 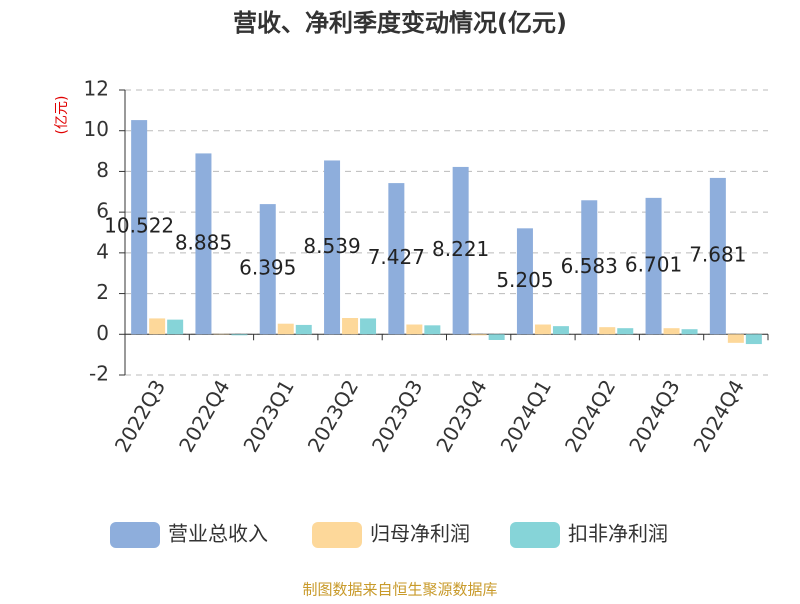 What do you see at coordinates (99, 374) in the screenshot?
I see `y-tick-label: -2` at bounding box center [99, 374].